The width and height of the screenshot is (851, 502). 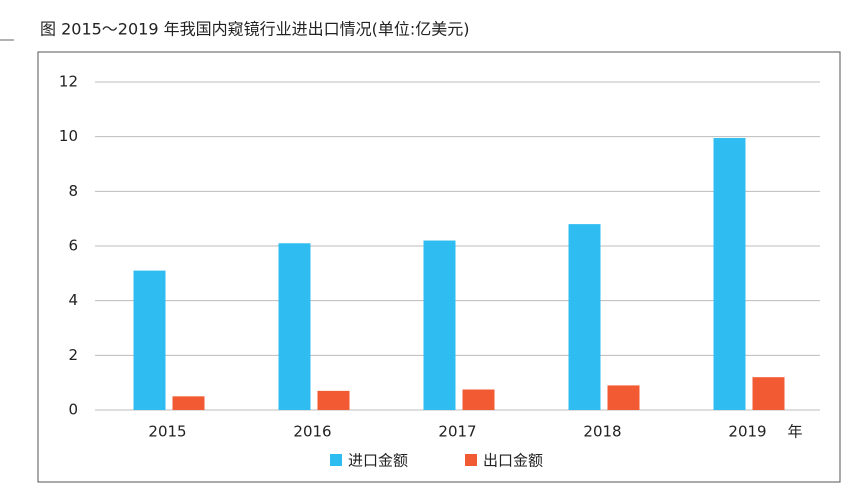 I want to click on y-tick-label: 12, so click(x=68, y=82).